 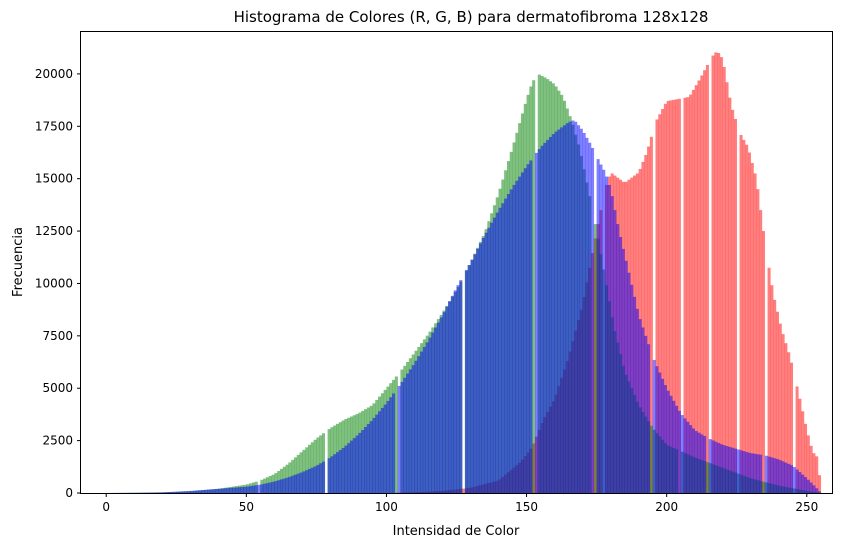 I want to click on x-tick-label: 100, so click(x=386, y=507).